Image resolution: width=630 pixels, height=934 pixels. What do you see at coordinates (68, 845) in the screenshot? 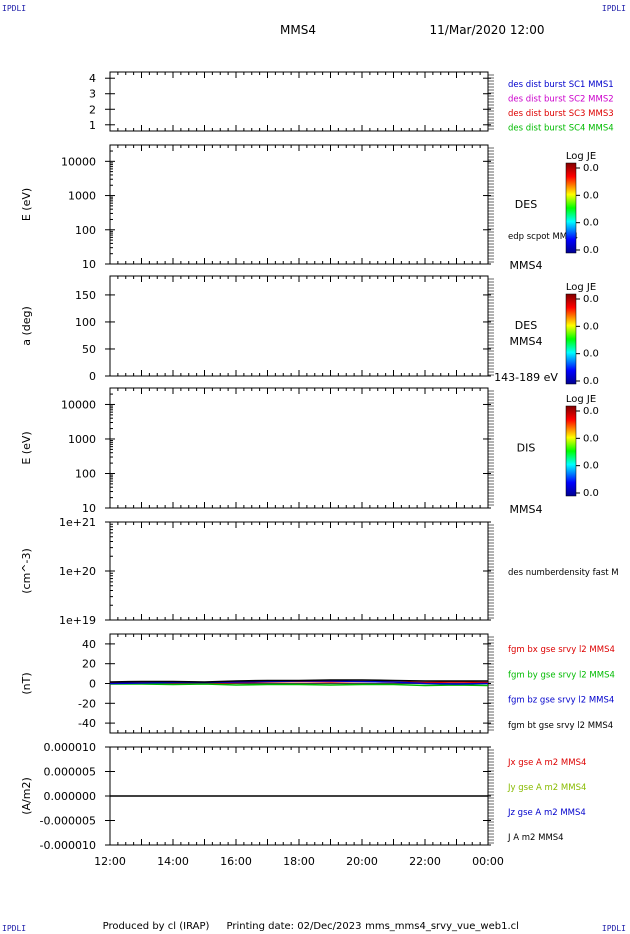
I see `y-tick-label: -0.000010` at bounding box center [68, 845].